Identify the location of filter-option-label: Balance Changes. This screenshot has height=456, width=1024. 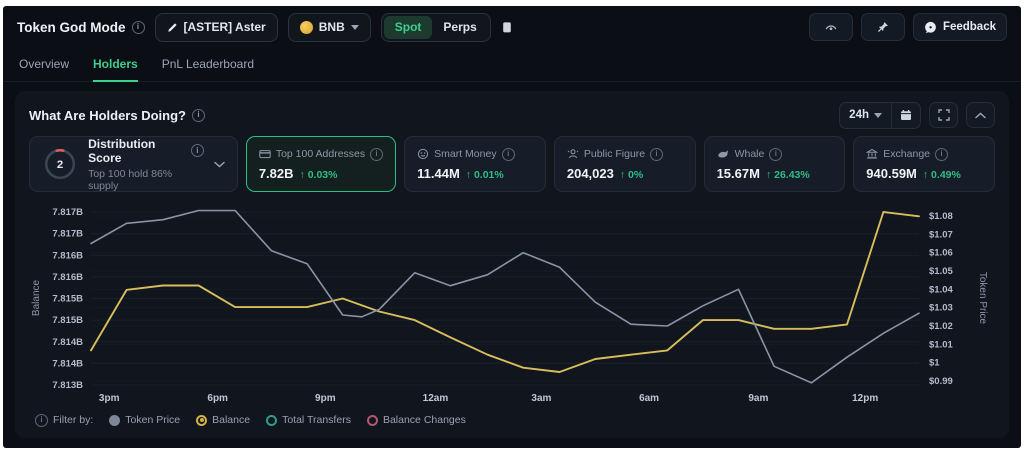
(424, 420).